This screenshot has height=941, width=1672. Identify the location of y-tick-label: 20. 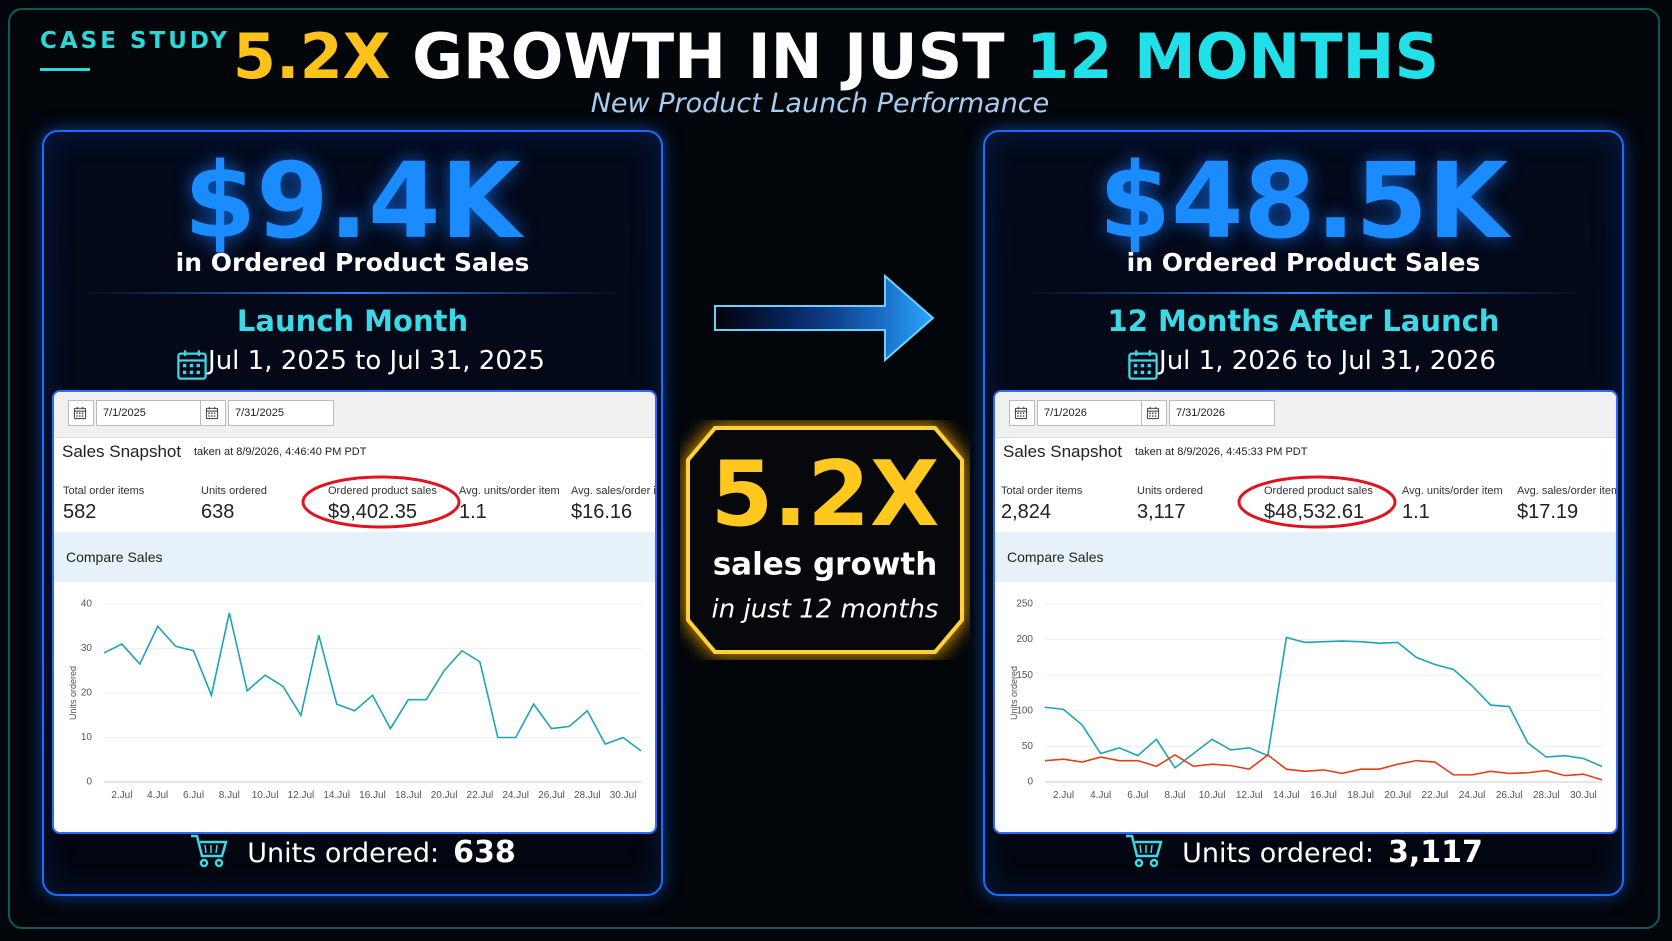
(87, 693).